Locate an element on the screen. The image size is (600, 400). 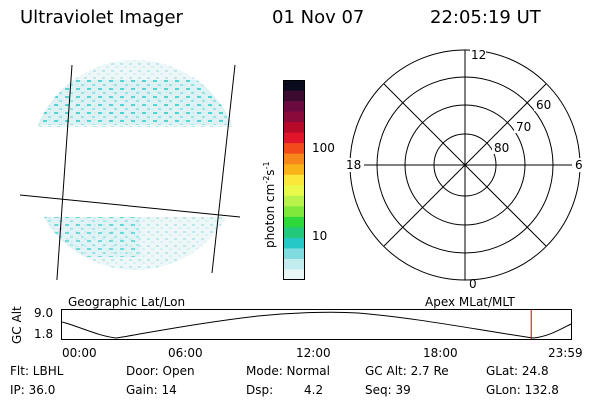
mlt-label-18: 18 is located at coordinates (353, 165).